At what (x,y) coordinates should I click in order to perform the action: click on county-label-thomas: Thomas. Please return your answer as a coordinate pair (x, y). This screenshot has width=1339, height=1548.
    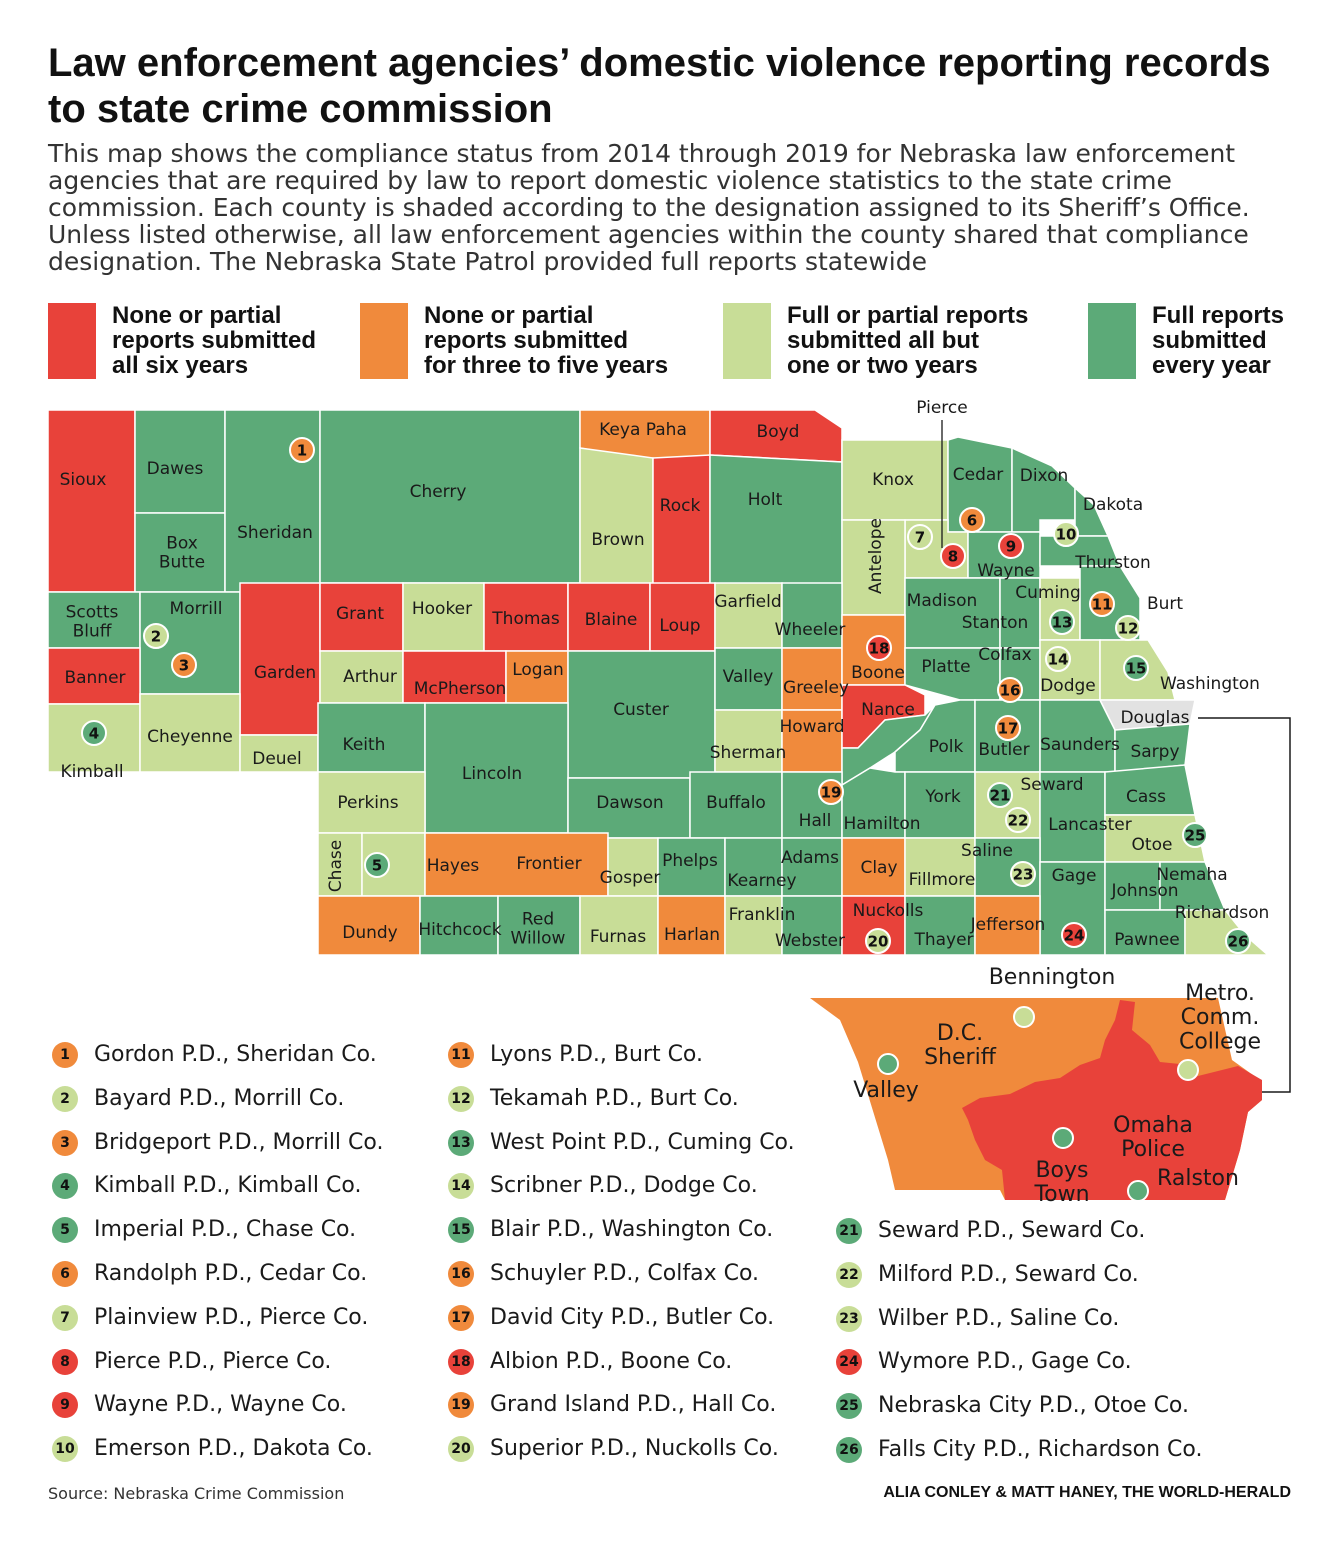
    Looking at the image, I should click on (525, 619).